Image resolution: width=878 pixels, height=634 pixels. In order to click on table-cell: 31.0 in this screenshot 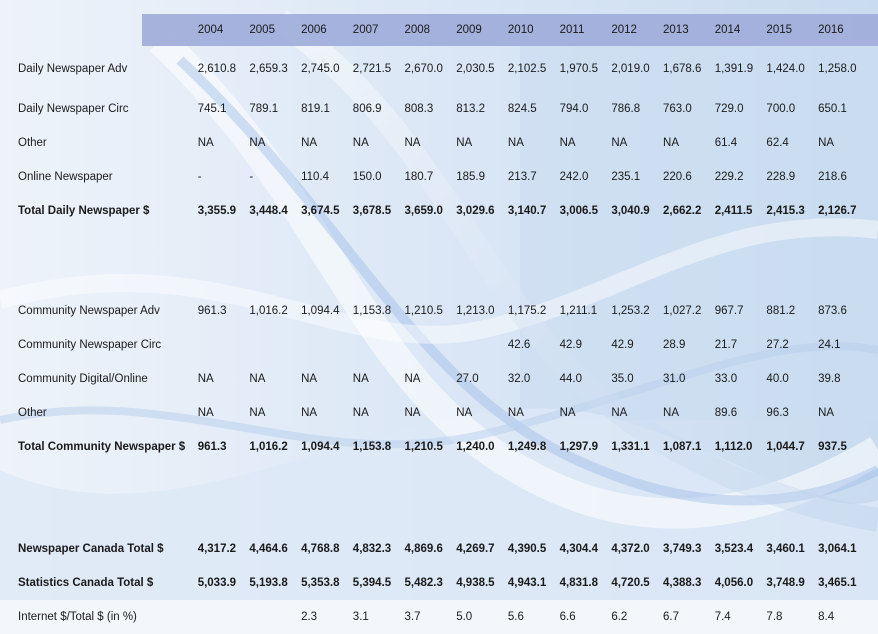, I will do `click(674, 379)`.